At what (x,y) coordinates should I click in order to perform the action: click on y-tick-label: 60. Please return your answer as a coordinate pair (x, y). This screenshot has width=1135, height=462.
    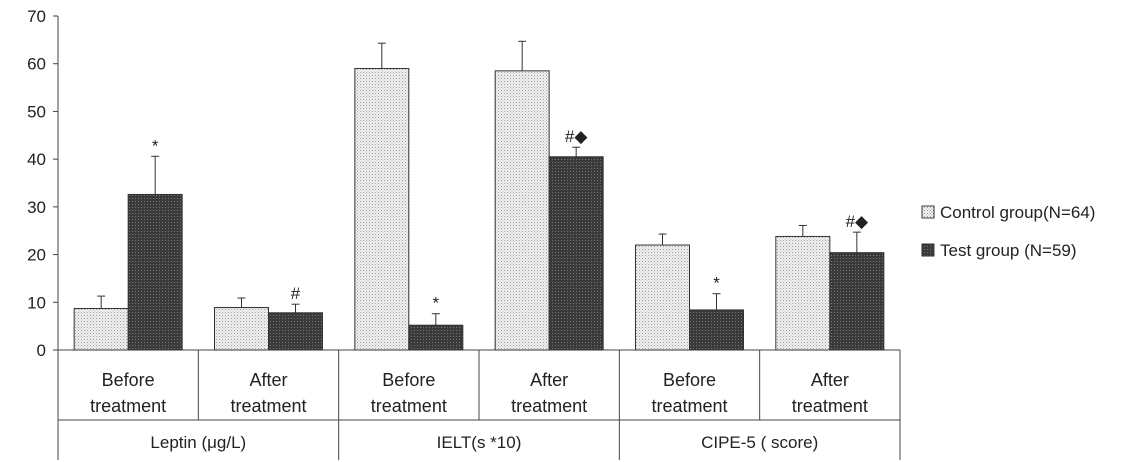
    Looking at the image, I should click on (36, 64).